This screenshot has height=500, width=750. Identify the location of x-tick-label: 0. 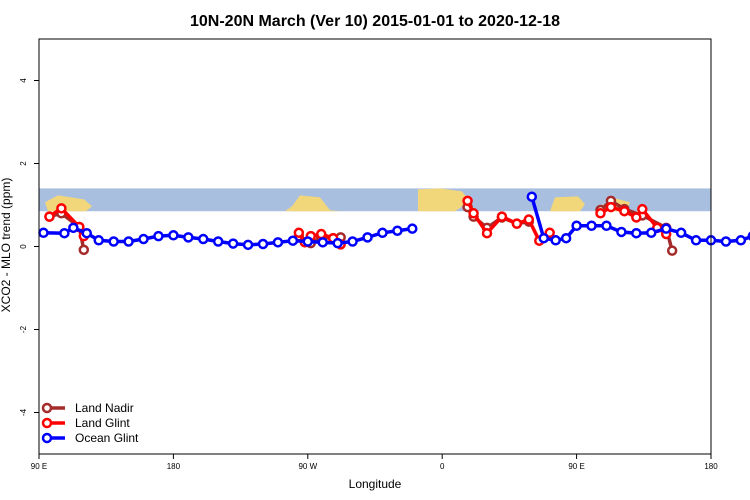
(442, 466).